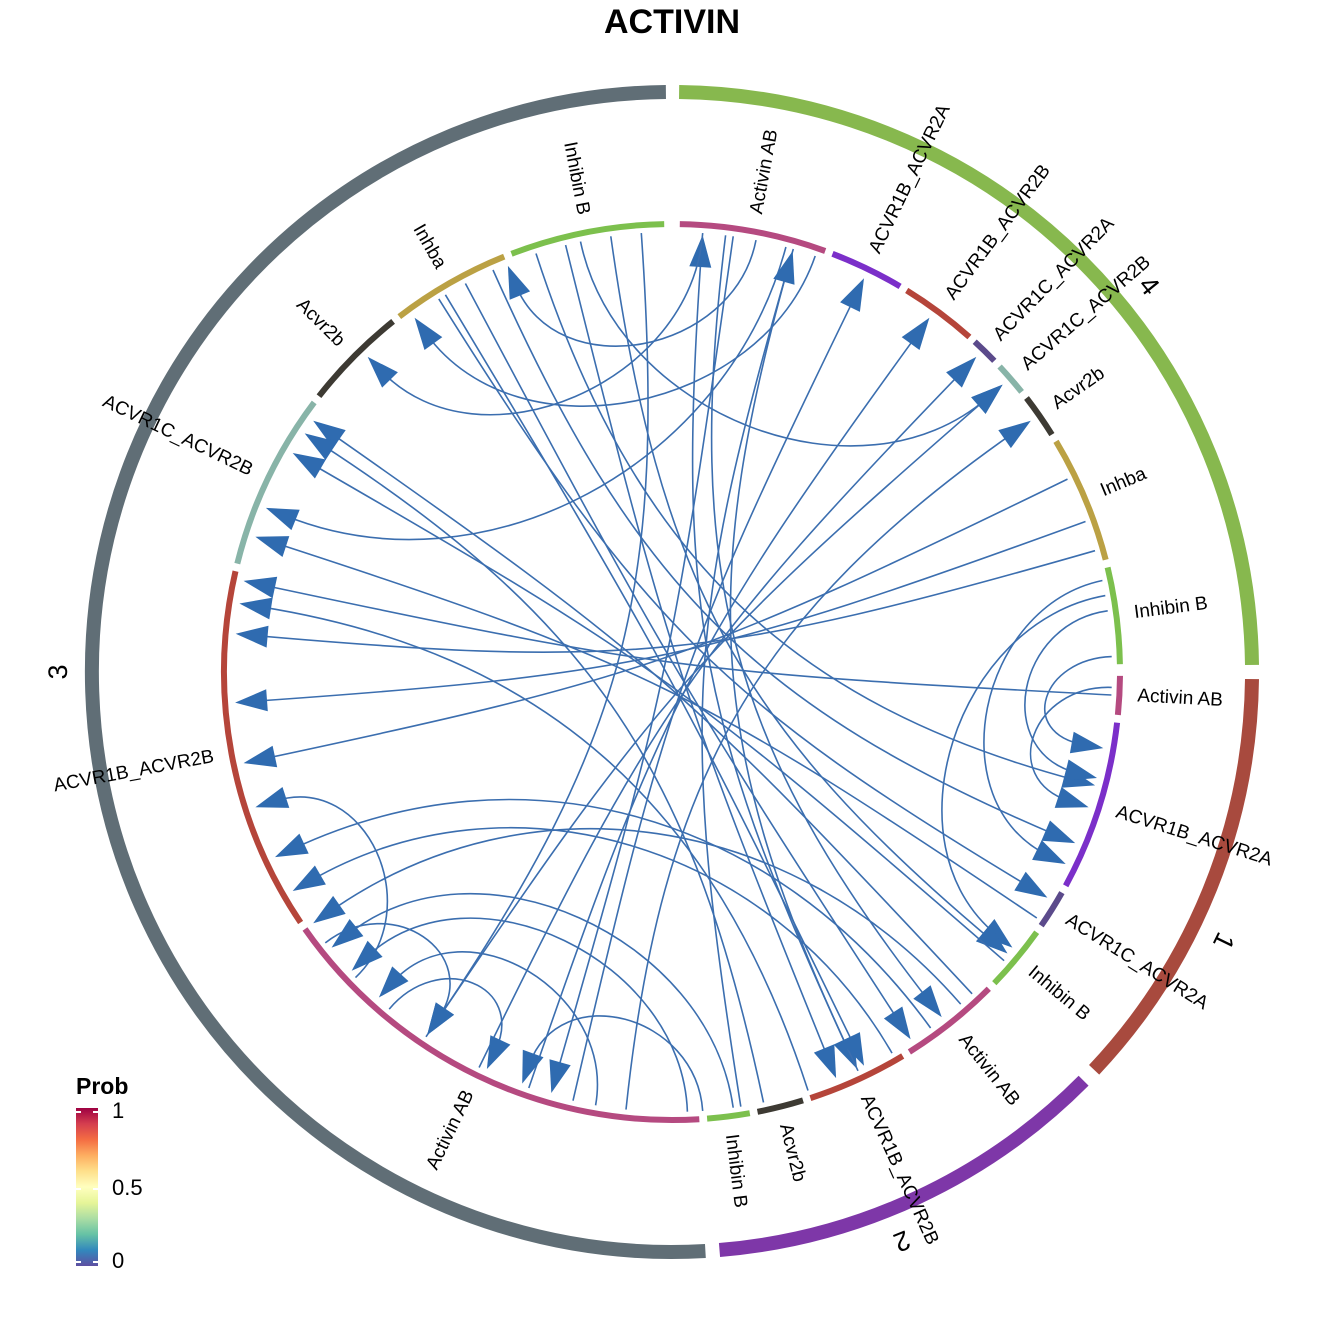 The image size is (1344, 1344). Describe the element at coordinates (1081, 500) in the screenshot. I see `segment-arc-4-inhba` at that location.